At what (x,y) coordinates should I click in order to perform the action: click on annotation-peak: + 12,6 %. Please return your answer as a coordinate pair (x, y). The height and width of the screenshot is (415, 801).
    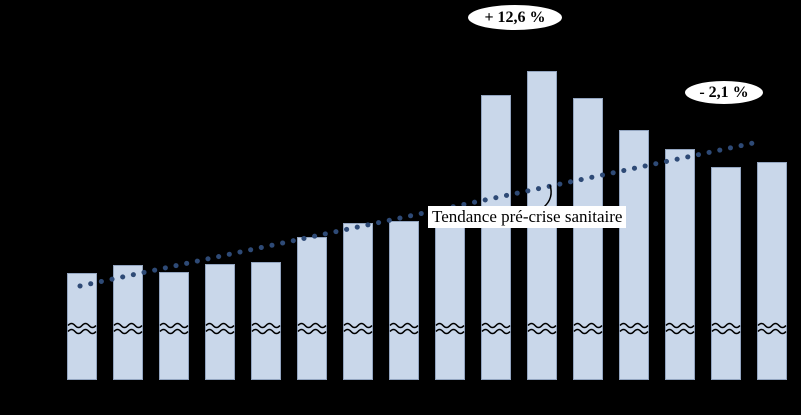
    Looking at the image, I should click on (515, 17).